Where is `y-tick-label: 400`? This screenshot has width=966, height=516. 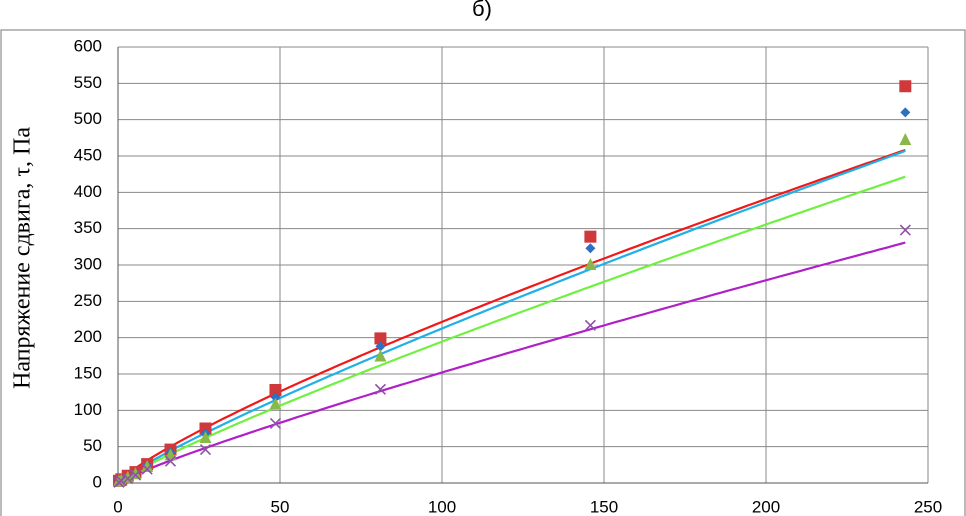 y-tick-label: 400 is located at coordinates (88, 191).